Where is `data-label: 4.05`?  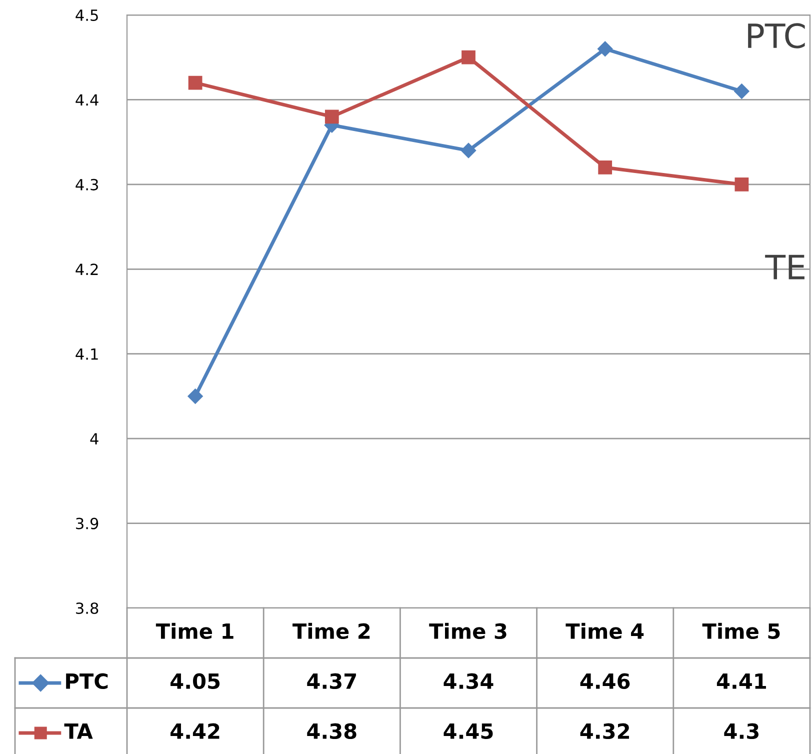
data-label: 4.05 is located at coordinates (195, 681).